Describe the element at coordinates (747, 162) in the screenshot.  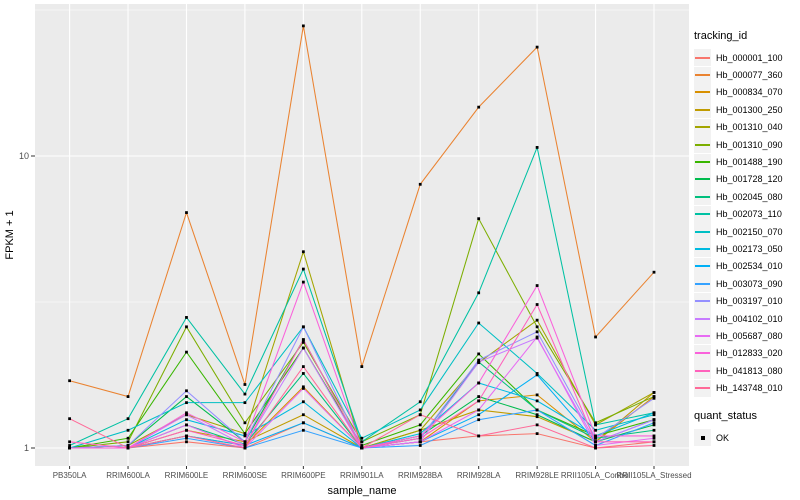
I see `legend-item: Hb_001488_190` at that location.